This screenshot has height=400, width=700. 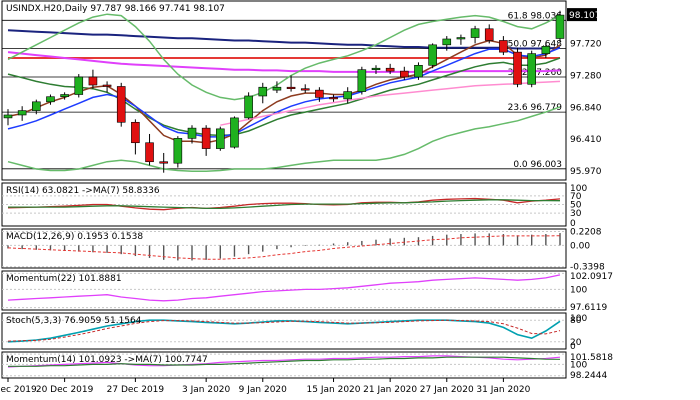 What do you see at coordinates (535, 45) in the screenshot?
I see `fib-level-label: 50.0 97.648` at bounding box center [535, 45].